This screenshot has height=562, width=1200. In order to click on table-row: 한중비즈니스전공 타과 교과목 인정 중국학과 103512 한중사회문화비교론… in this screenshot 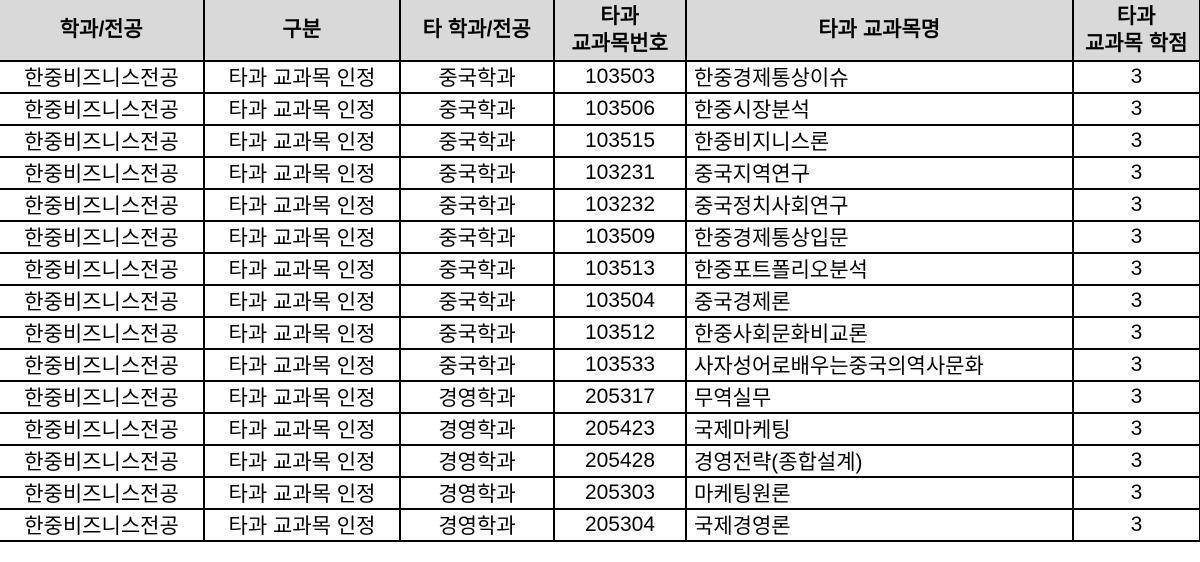, I will do `click(600, 333)`.